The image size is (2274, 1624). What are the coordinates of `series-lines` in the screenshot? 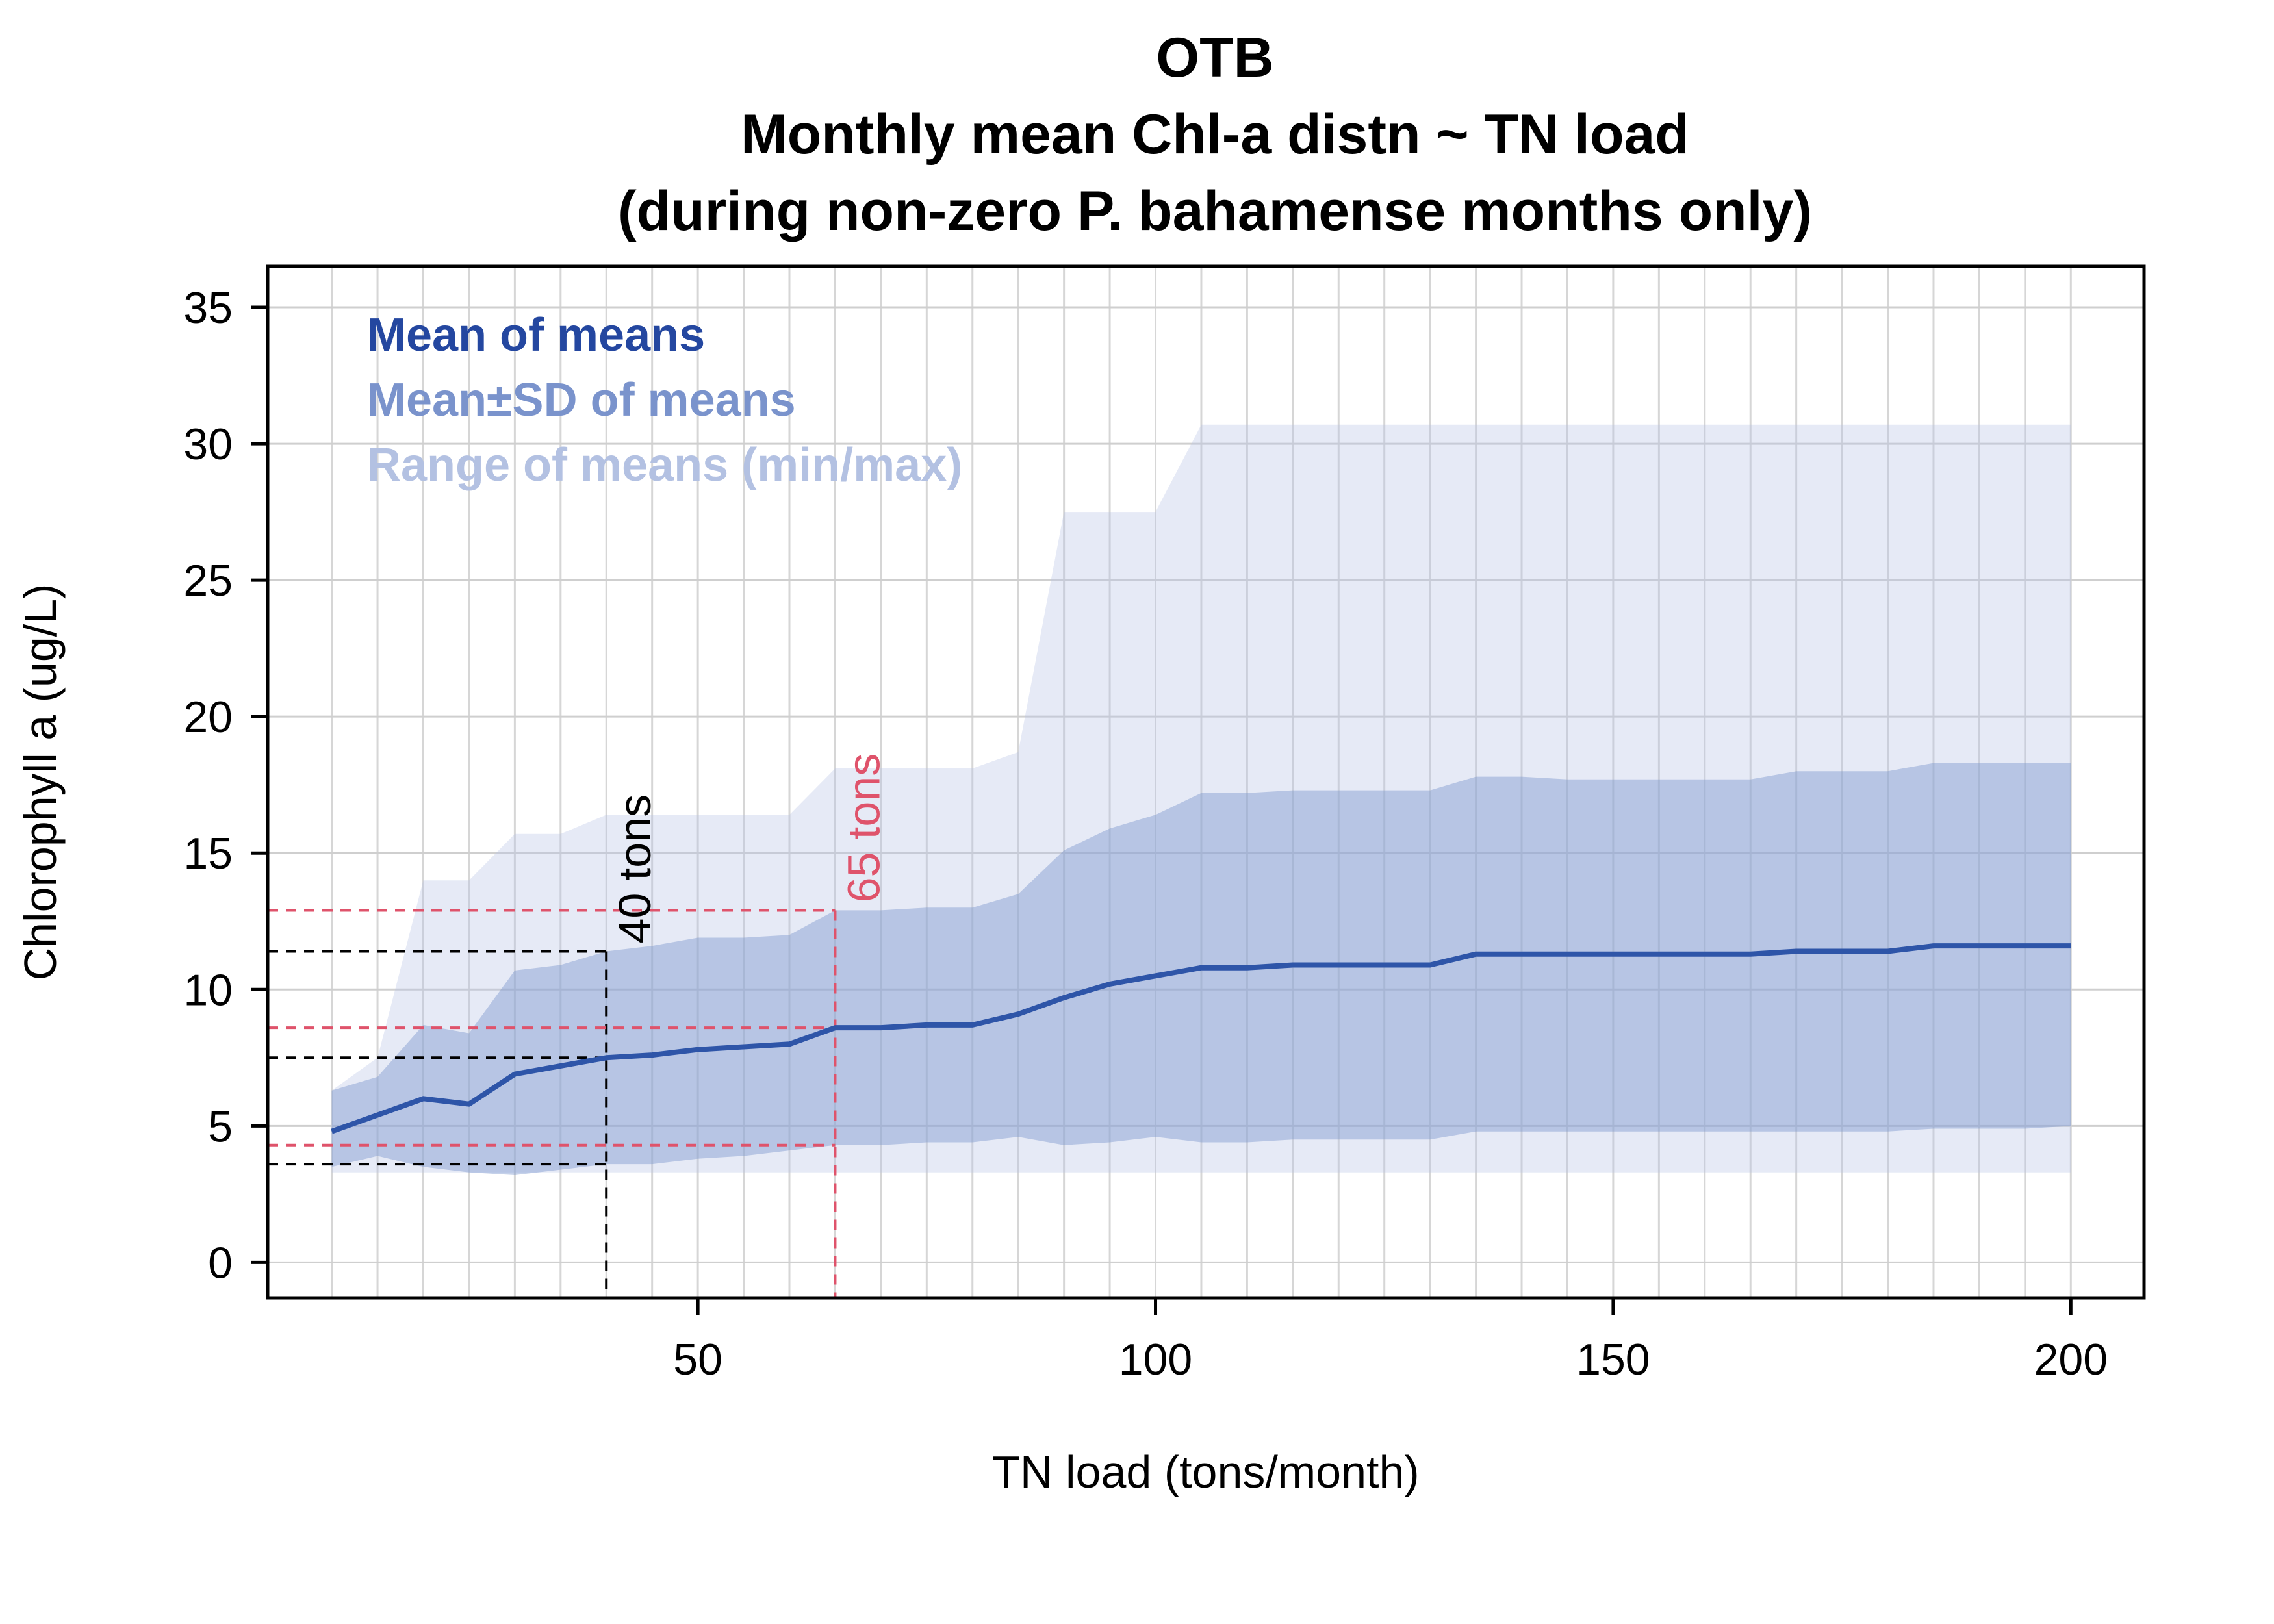 It's located at (1201, 1038).